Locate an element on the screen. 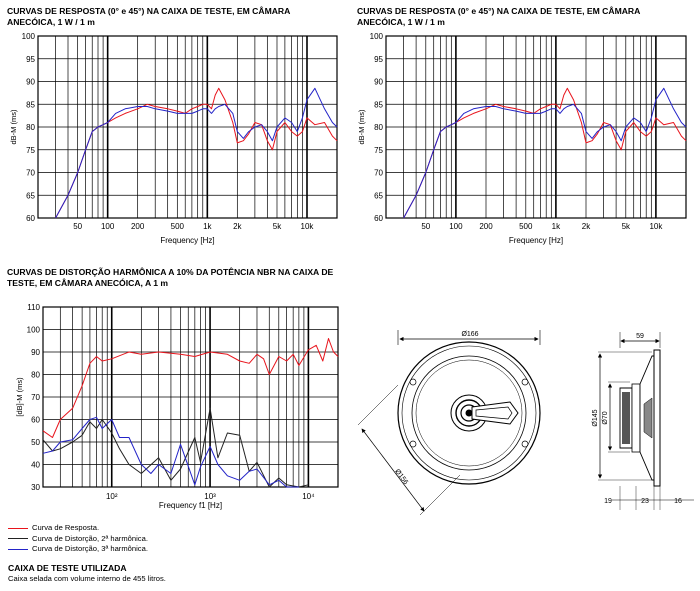 The width and height of the screenshot is (700, 591). legend-label-h2: Curva de Distorção, 2ª harmônica. is located at coordinates (90, 538).